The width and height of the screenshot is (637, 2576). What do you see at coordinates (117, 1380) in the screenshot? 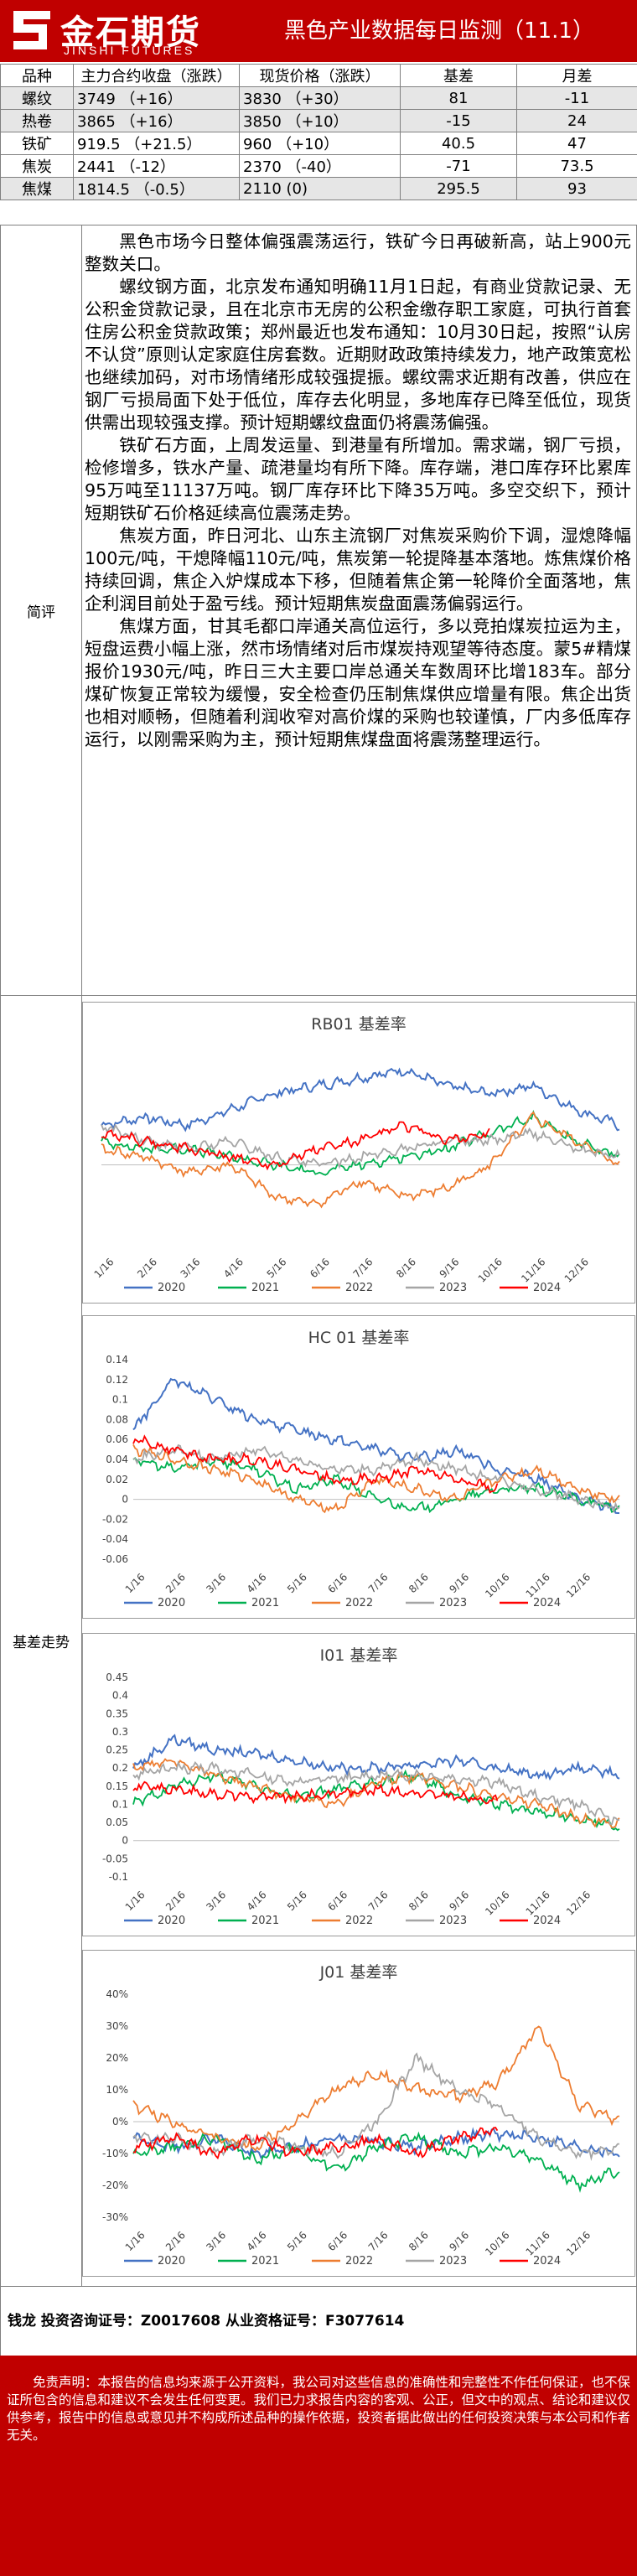
I see `y-tick-label: 0.12` at bounding box center [117, 1380].